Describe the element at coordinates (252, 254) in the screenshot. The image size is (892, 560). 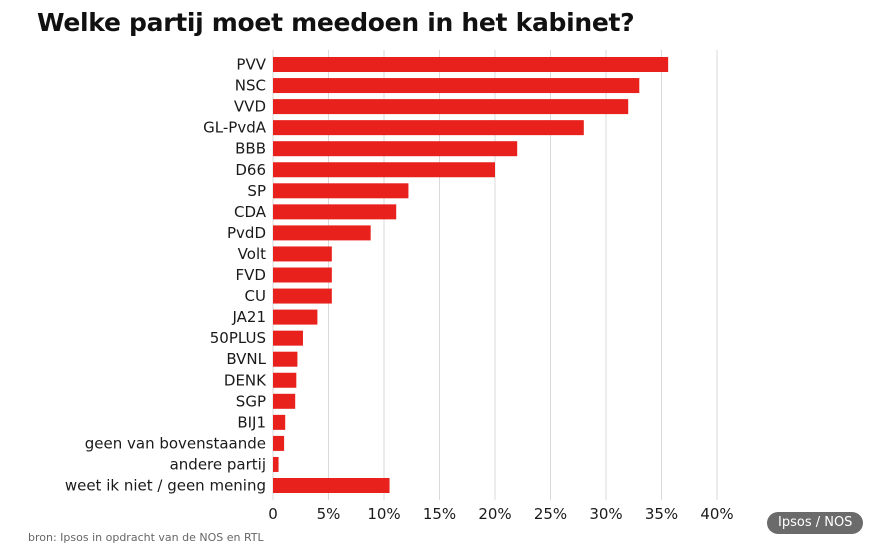
I see `category-label: Volt` at that location.